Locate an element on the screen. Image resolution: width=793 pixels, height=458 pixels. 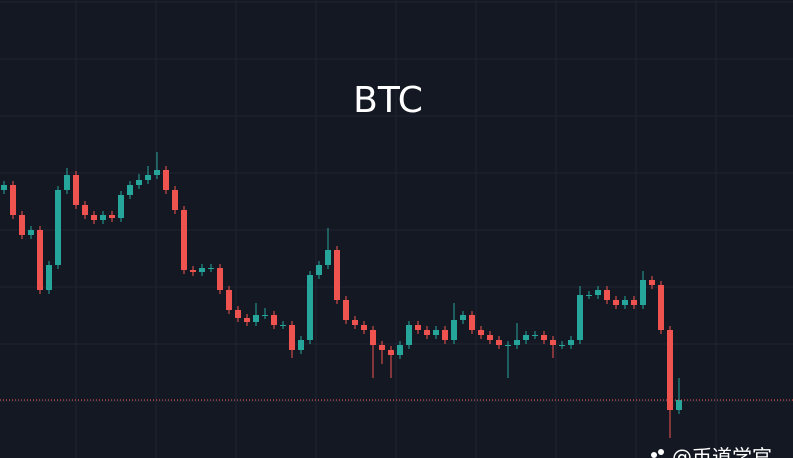
watermark: @币道学官 is located at coordinates (722, 451).